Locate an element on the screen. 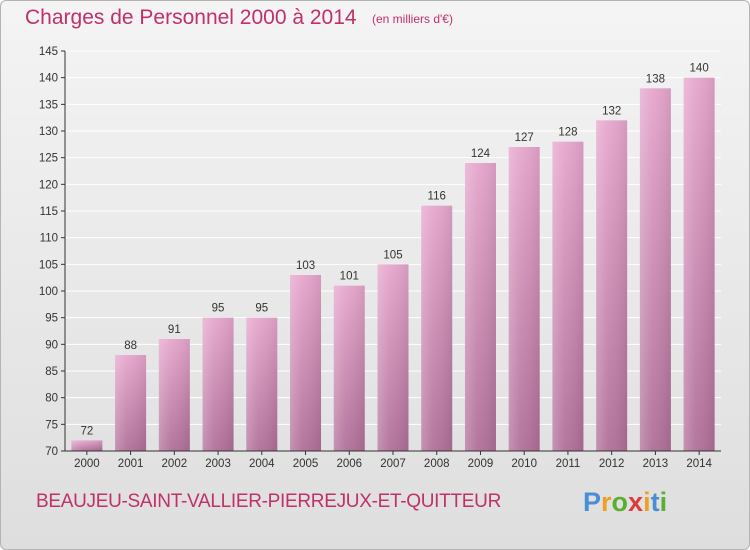  data-label: 132 is located at coordinates (611, 111).